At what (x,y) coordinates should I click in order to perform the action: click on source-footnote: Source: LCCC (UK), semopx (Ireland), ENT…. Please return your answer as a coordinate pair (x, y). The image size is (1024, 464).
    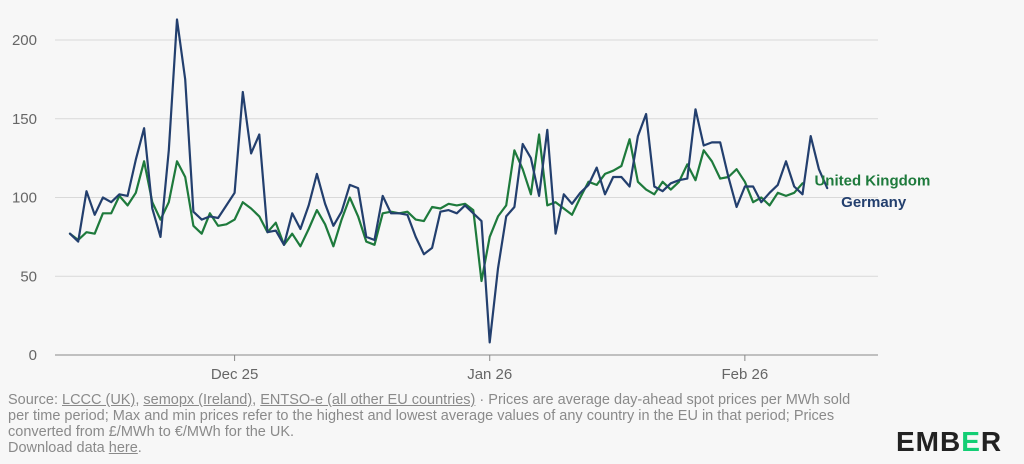
    Looking at the image, I should click on (438, 424).